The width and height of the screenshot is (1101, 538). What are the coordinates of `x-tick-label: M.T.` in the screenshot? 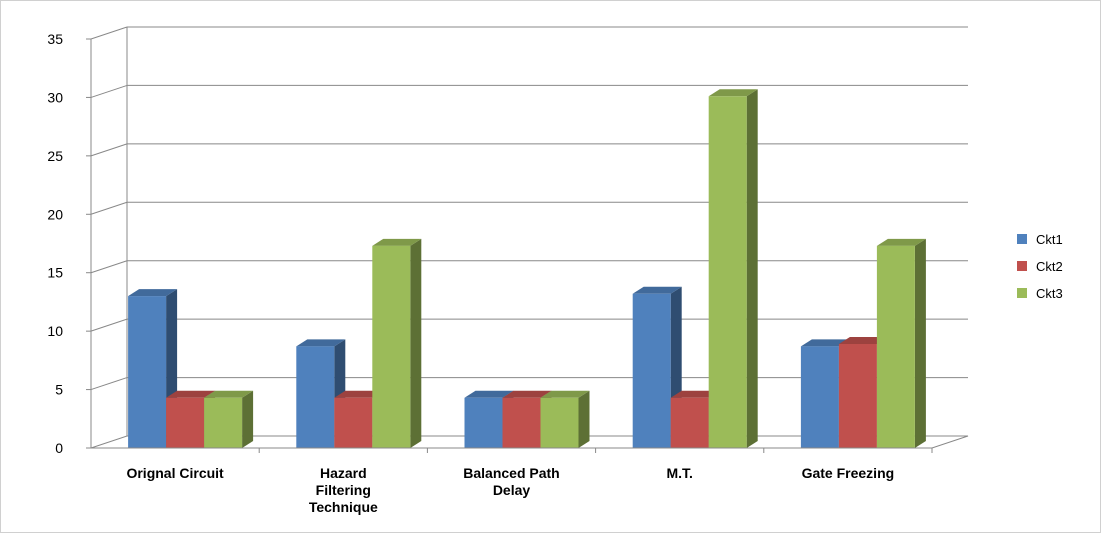 It's located at (679, 473).